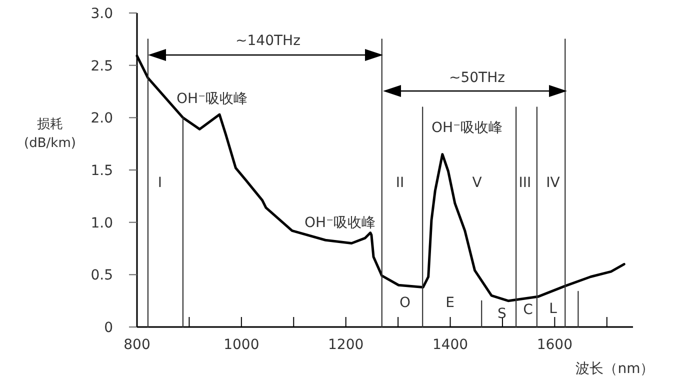 This screenshot has height=380, width=677. Describe the element at coordinates (137, 345) in the screenshot. I see `x-tick-label: 800` at that location.